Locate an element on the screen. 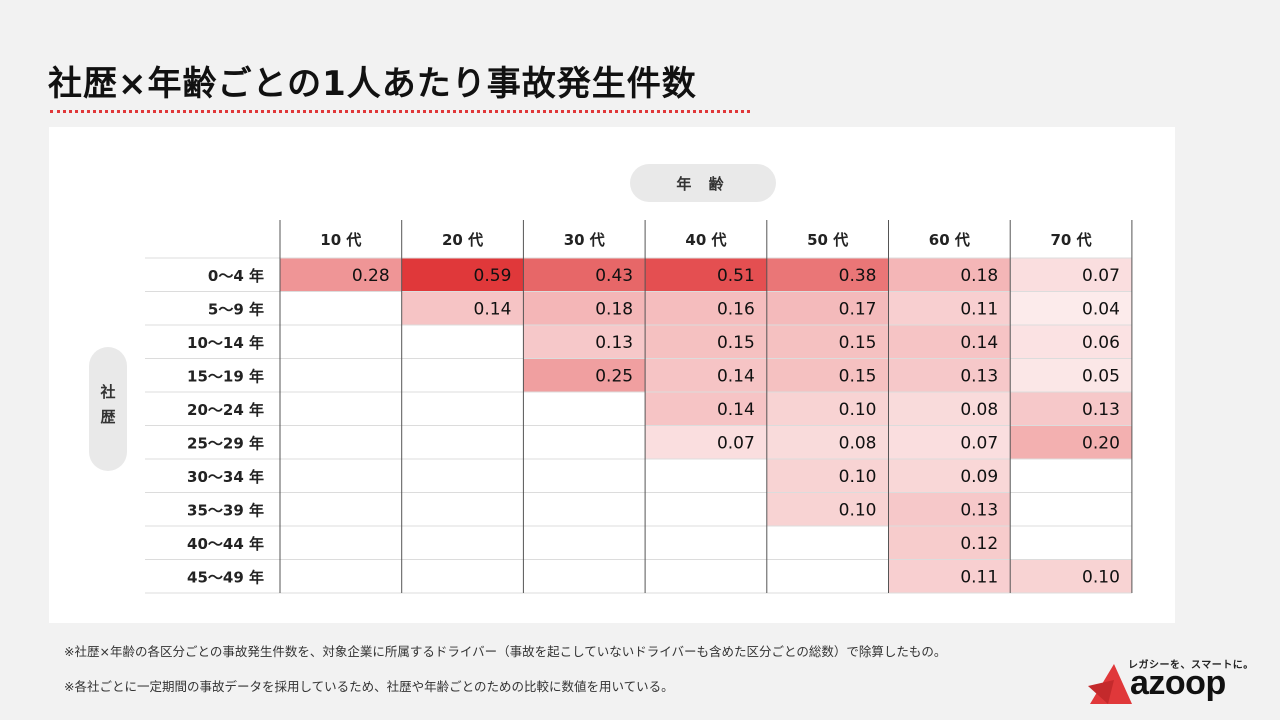  cell-value-label: 0.59 is located at coordinates (493, 276).